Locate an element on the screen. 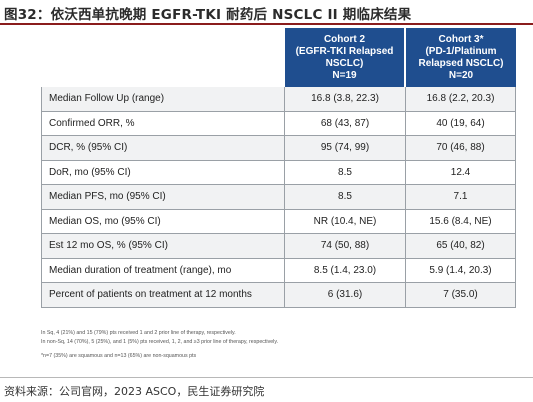  header-line: (EGFR-TKI Relapsed is located at coordinates (344, 51).